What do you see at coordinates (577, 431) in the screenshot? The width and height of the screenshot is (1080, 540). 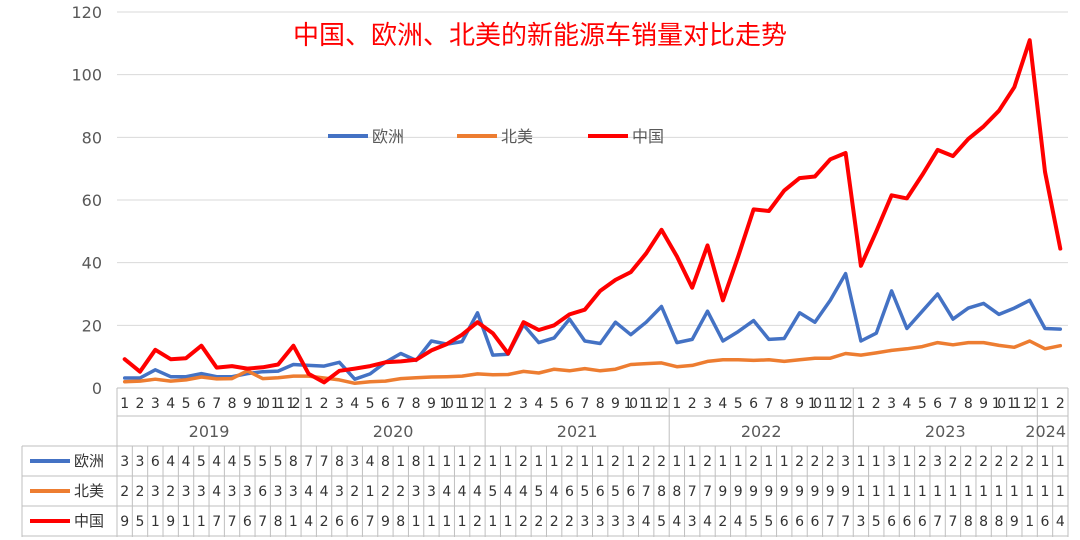 I see `x-year-label: 2021` at bounding box center [577, 431].